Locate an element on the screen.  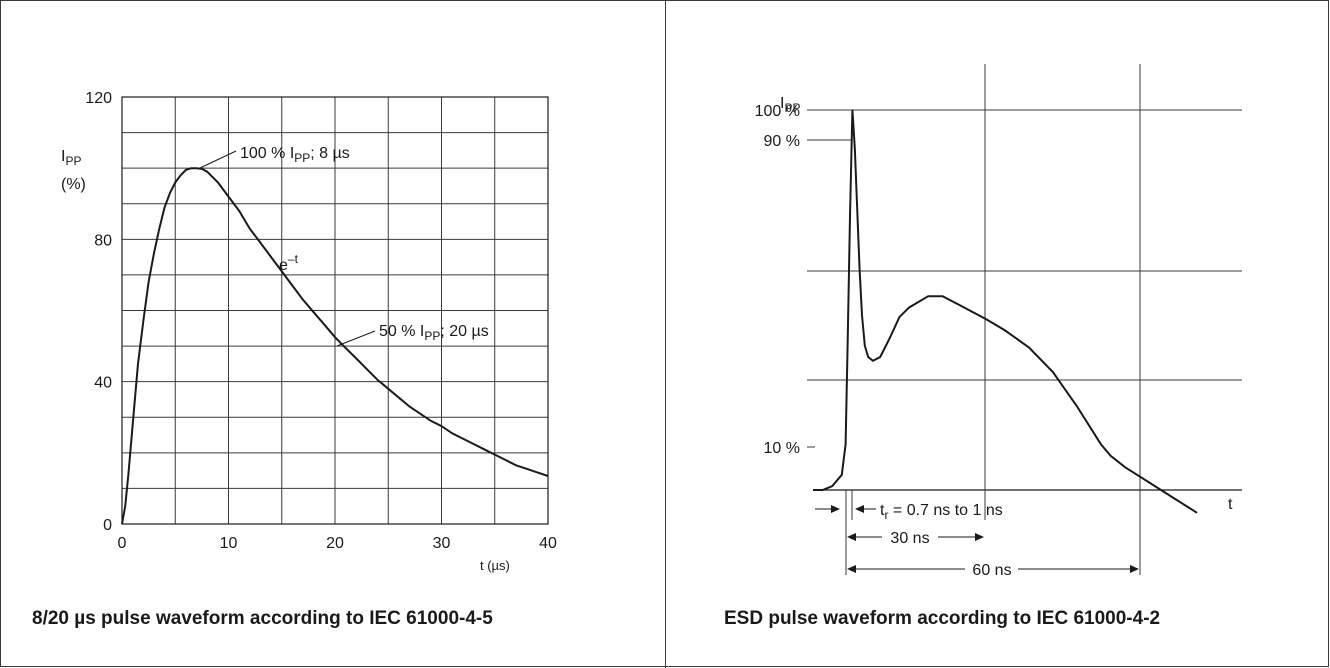
left-peak-leader is located at coordinates (218, 159).